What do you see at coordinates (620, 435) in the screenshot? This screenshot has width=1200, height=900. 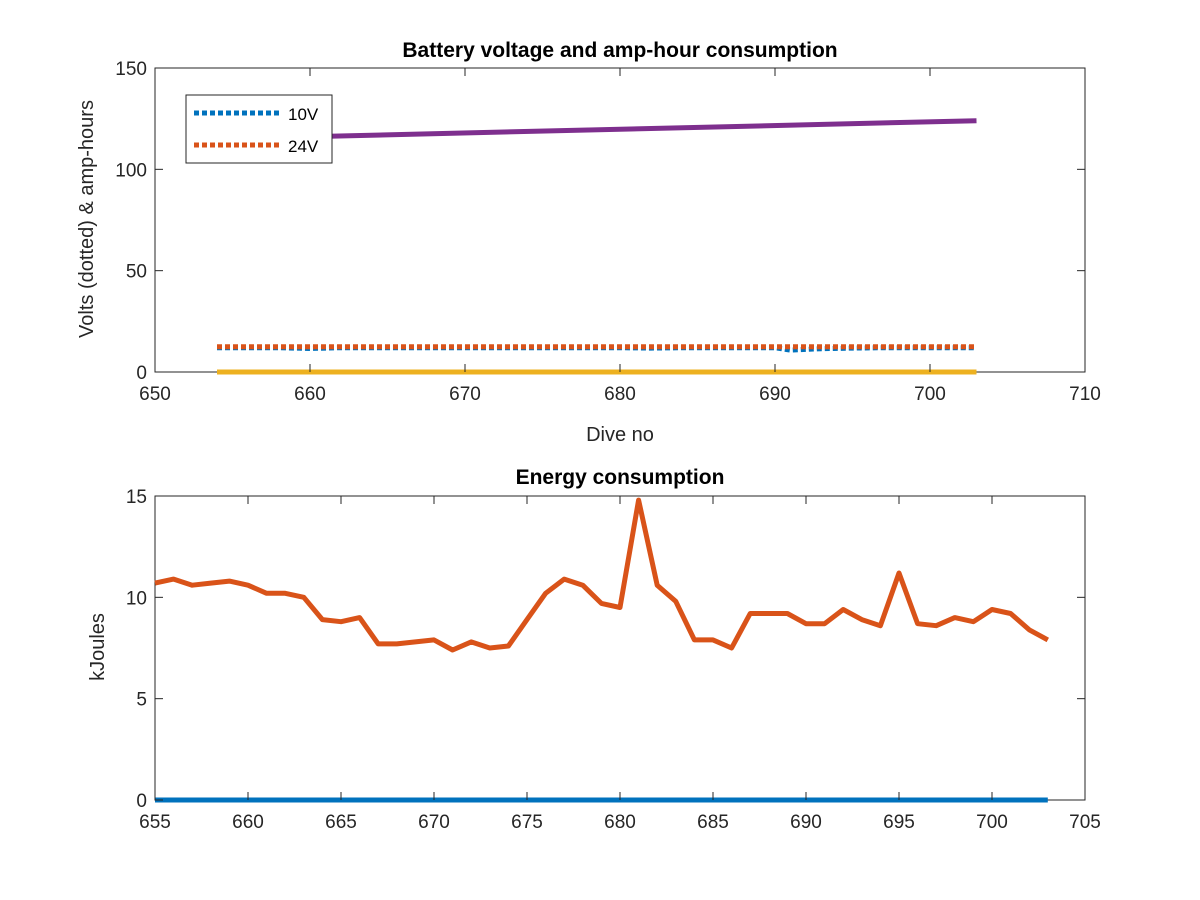 I see `x-axis-label: Dive no` at bounding box center [620, 435].